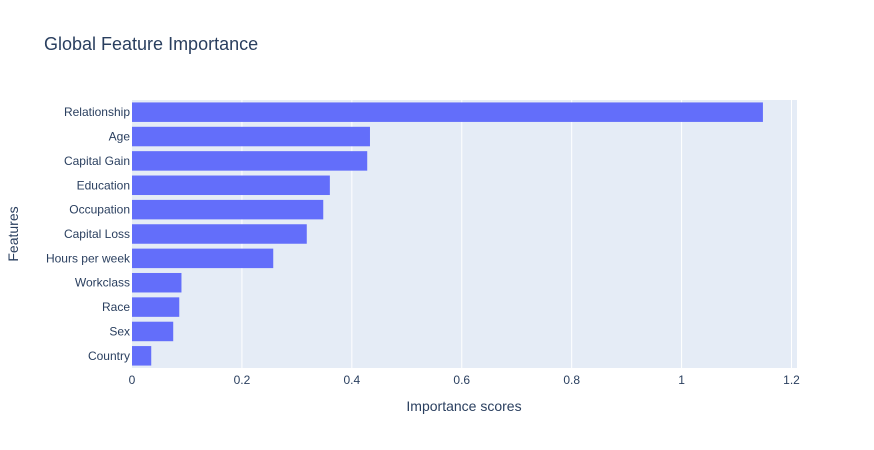 This screenshot has height=450, width=874. What do you see at coordinates (153, 331) in the screenshot?
I see `bar-sex` at bounding box center [153, 331].